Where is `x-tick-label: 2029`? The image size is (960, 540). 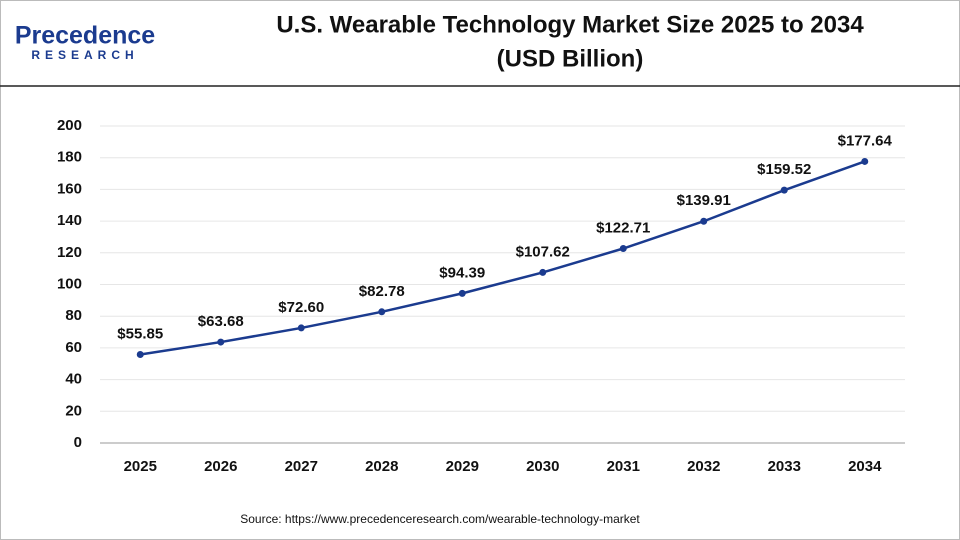 x-tick-label: 2029 is located at coordinates (462, 466).